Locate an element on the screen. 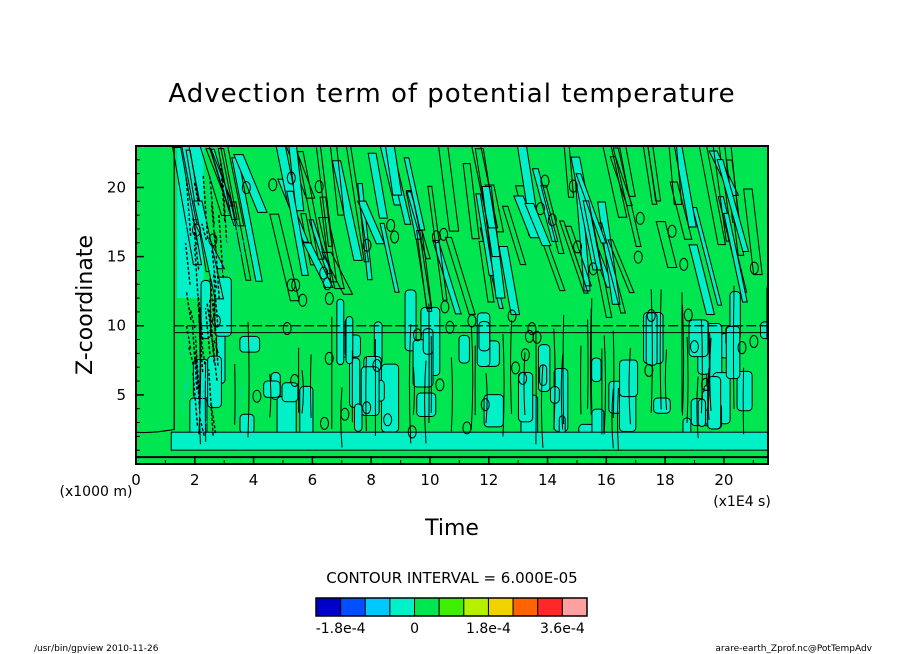 Image resolution: width=904 pixels, height=654 pixels. x-tick-label: 10 is located at coordinates (429, 480).